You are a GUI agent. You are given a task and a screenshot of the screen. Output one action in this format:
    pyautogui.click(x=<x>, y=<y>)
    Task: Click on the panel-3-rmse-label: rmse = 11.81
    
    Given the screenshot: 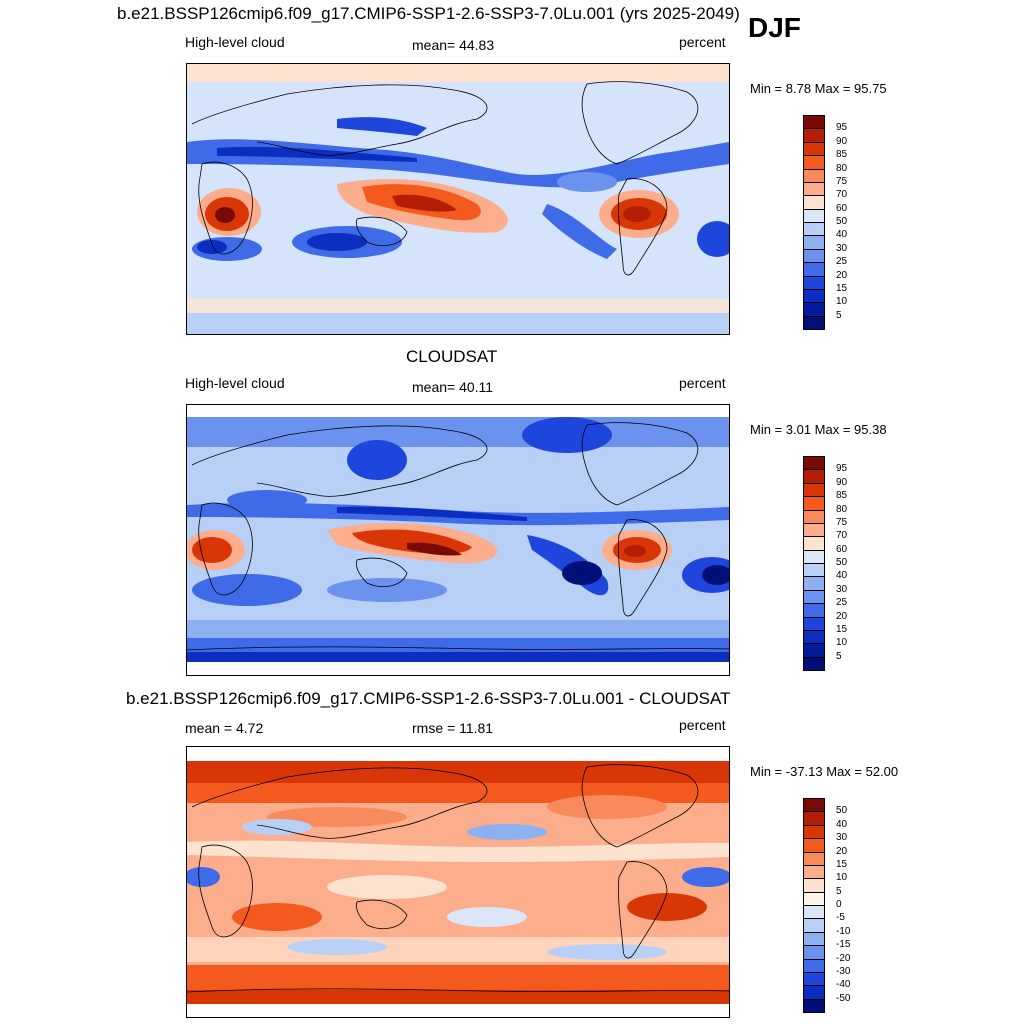 What is the action you would take?
    pyautogui.click(x=453, y=728)
    